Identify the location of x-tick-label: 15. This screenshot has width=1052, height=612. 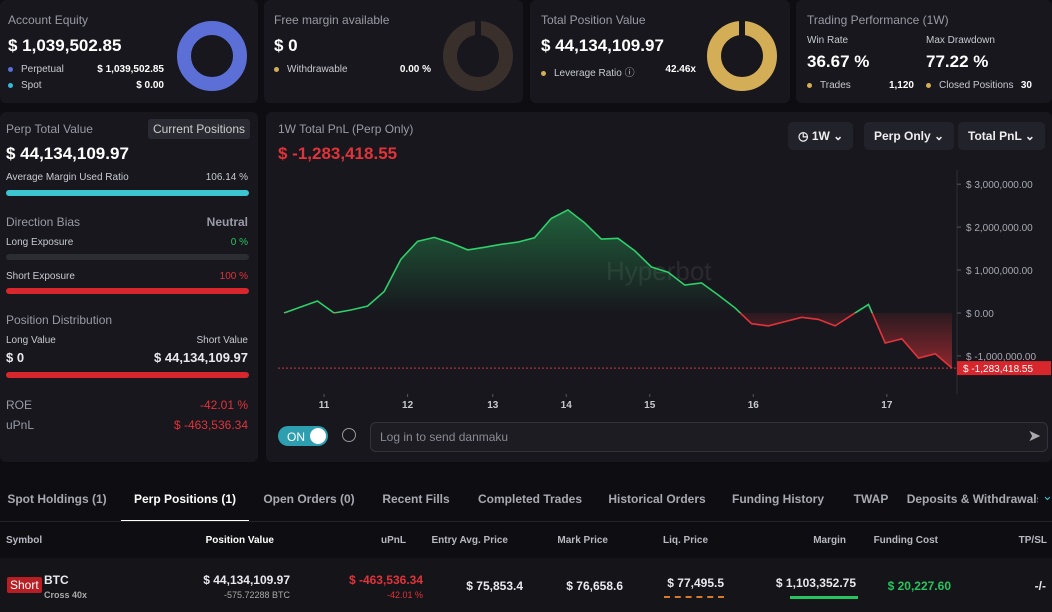
(650, 405).